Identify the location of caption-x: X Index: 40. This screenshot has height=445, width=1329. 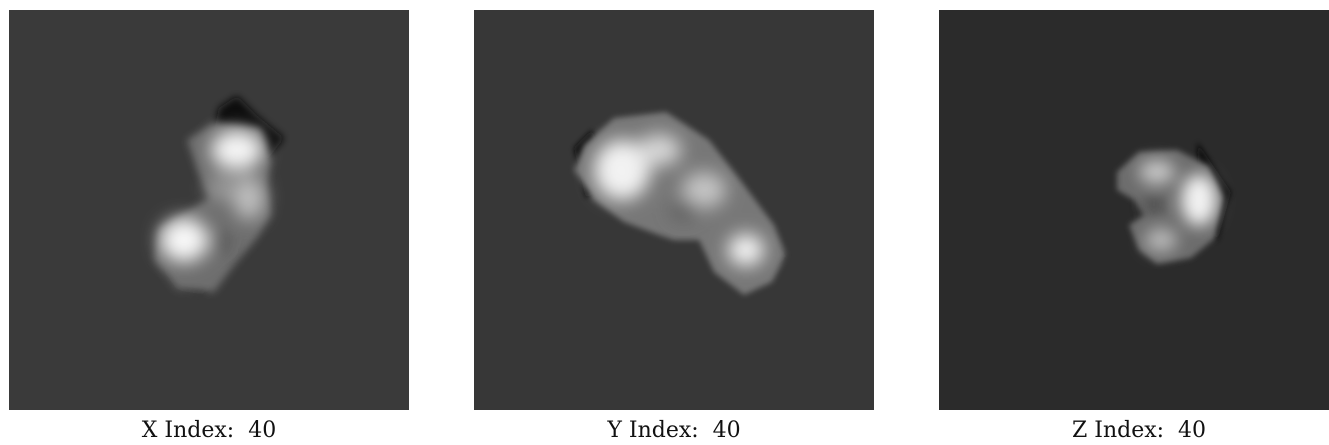
(209, 431).